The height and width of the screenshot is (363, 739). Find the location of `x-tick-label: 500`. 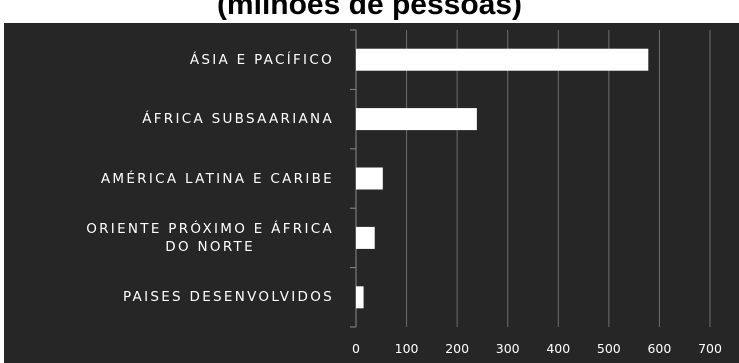

x-tick-label: 500 is located at coordinates (608, 348).